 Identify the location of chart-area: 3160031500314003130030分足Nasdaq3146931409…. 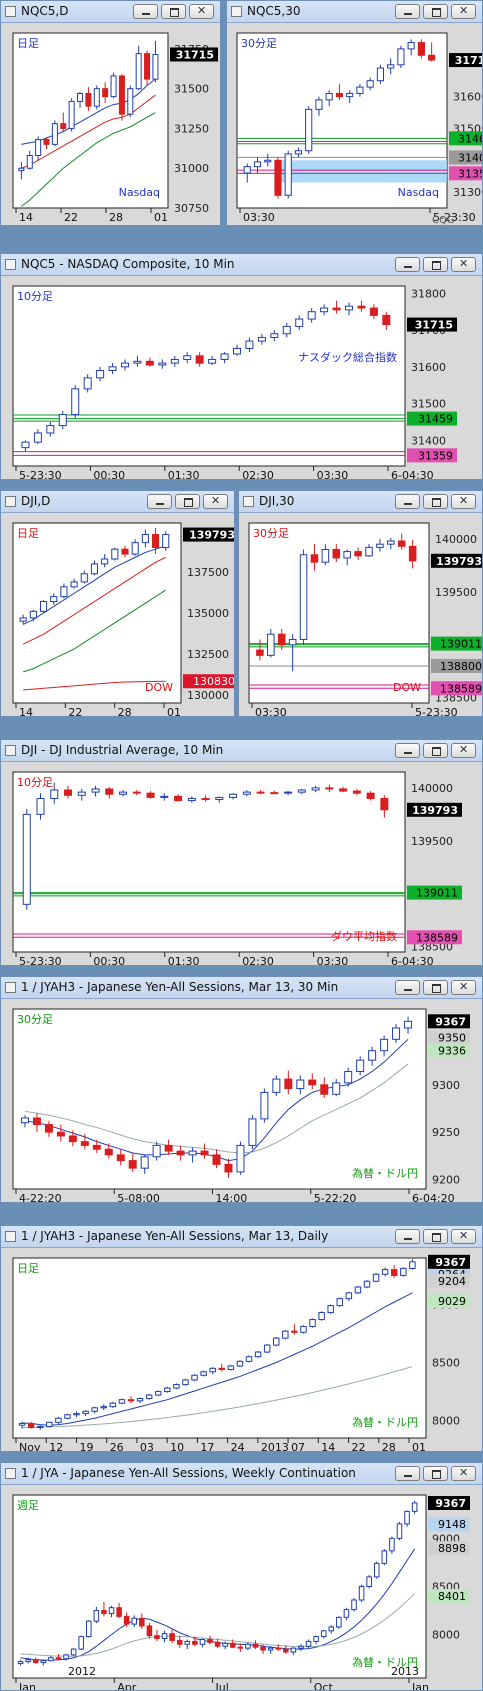
(354, 124).